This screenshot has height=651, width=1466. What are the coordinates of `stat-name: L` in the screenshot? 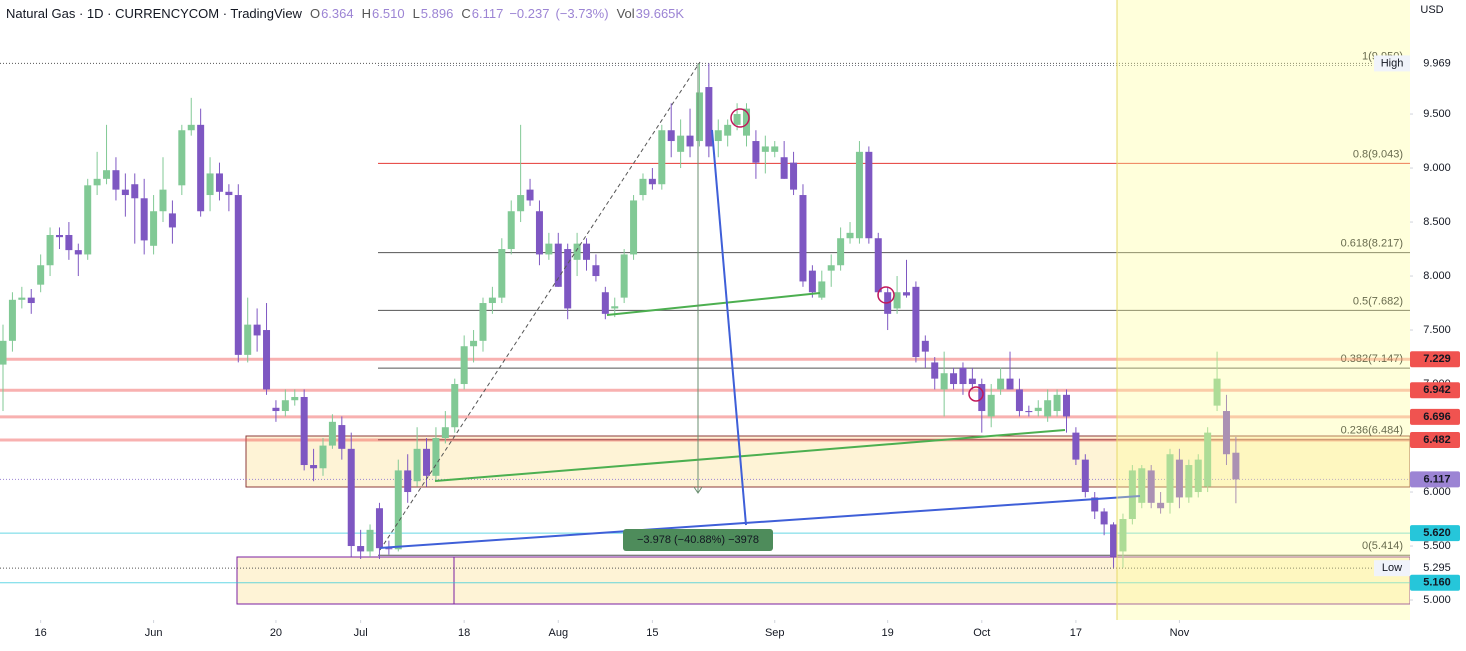 It's located at (416, 13).